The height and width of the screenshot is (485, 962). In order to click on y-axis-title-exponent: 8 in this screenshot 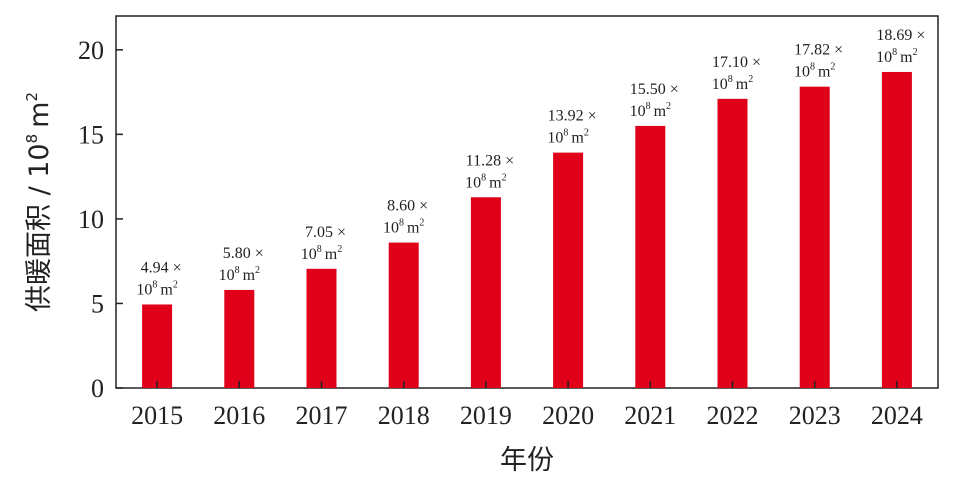, I will do `click(32, 139)`.